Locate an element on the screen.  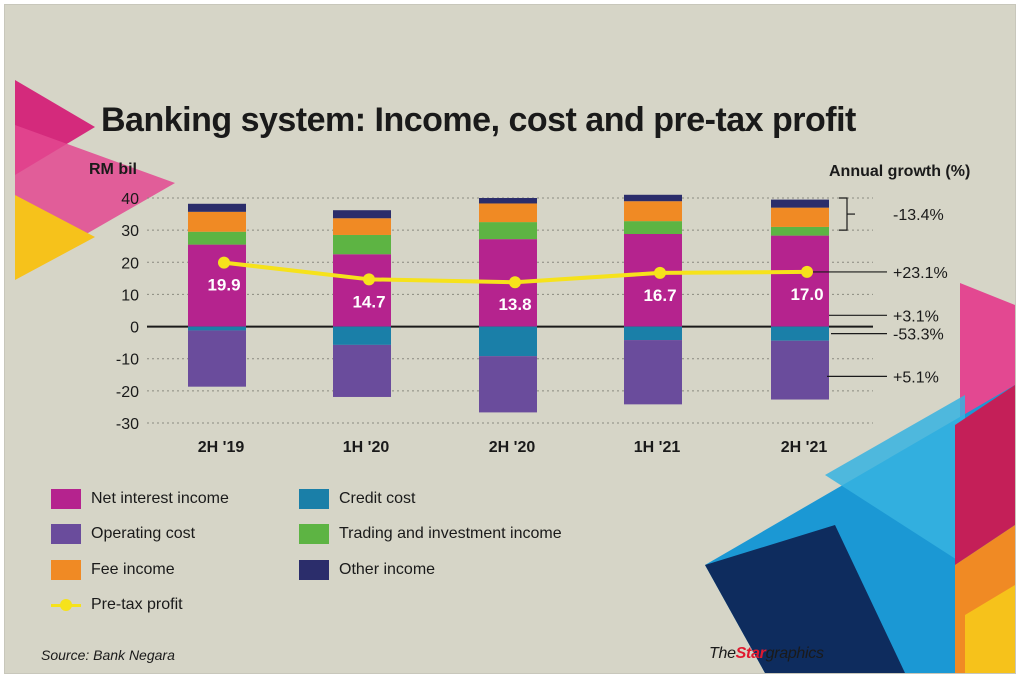
pre-tax-profit-data-label: 19.9 is located at coordinates (223, 285).